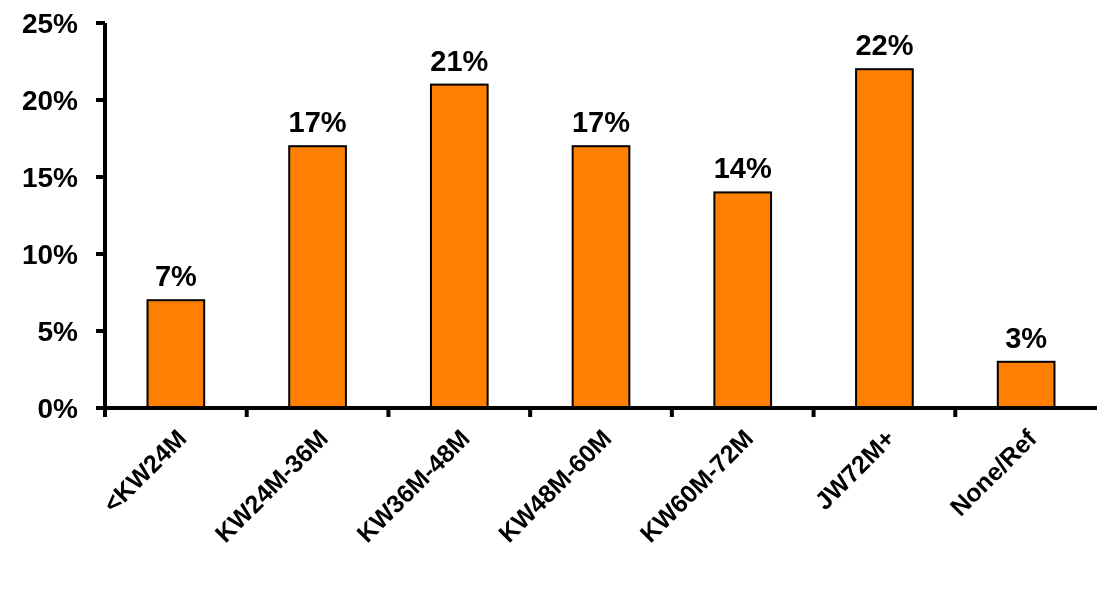 The width and height of the screenshot is (1105, 590). Describe the element at coordinates (742, 168) in the screenshot. I see `data-label: 14%` at that location.